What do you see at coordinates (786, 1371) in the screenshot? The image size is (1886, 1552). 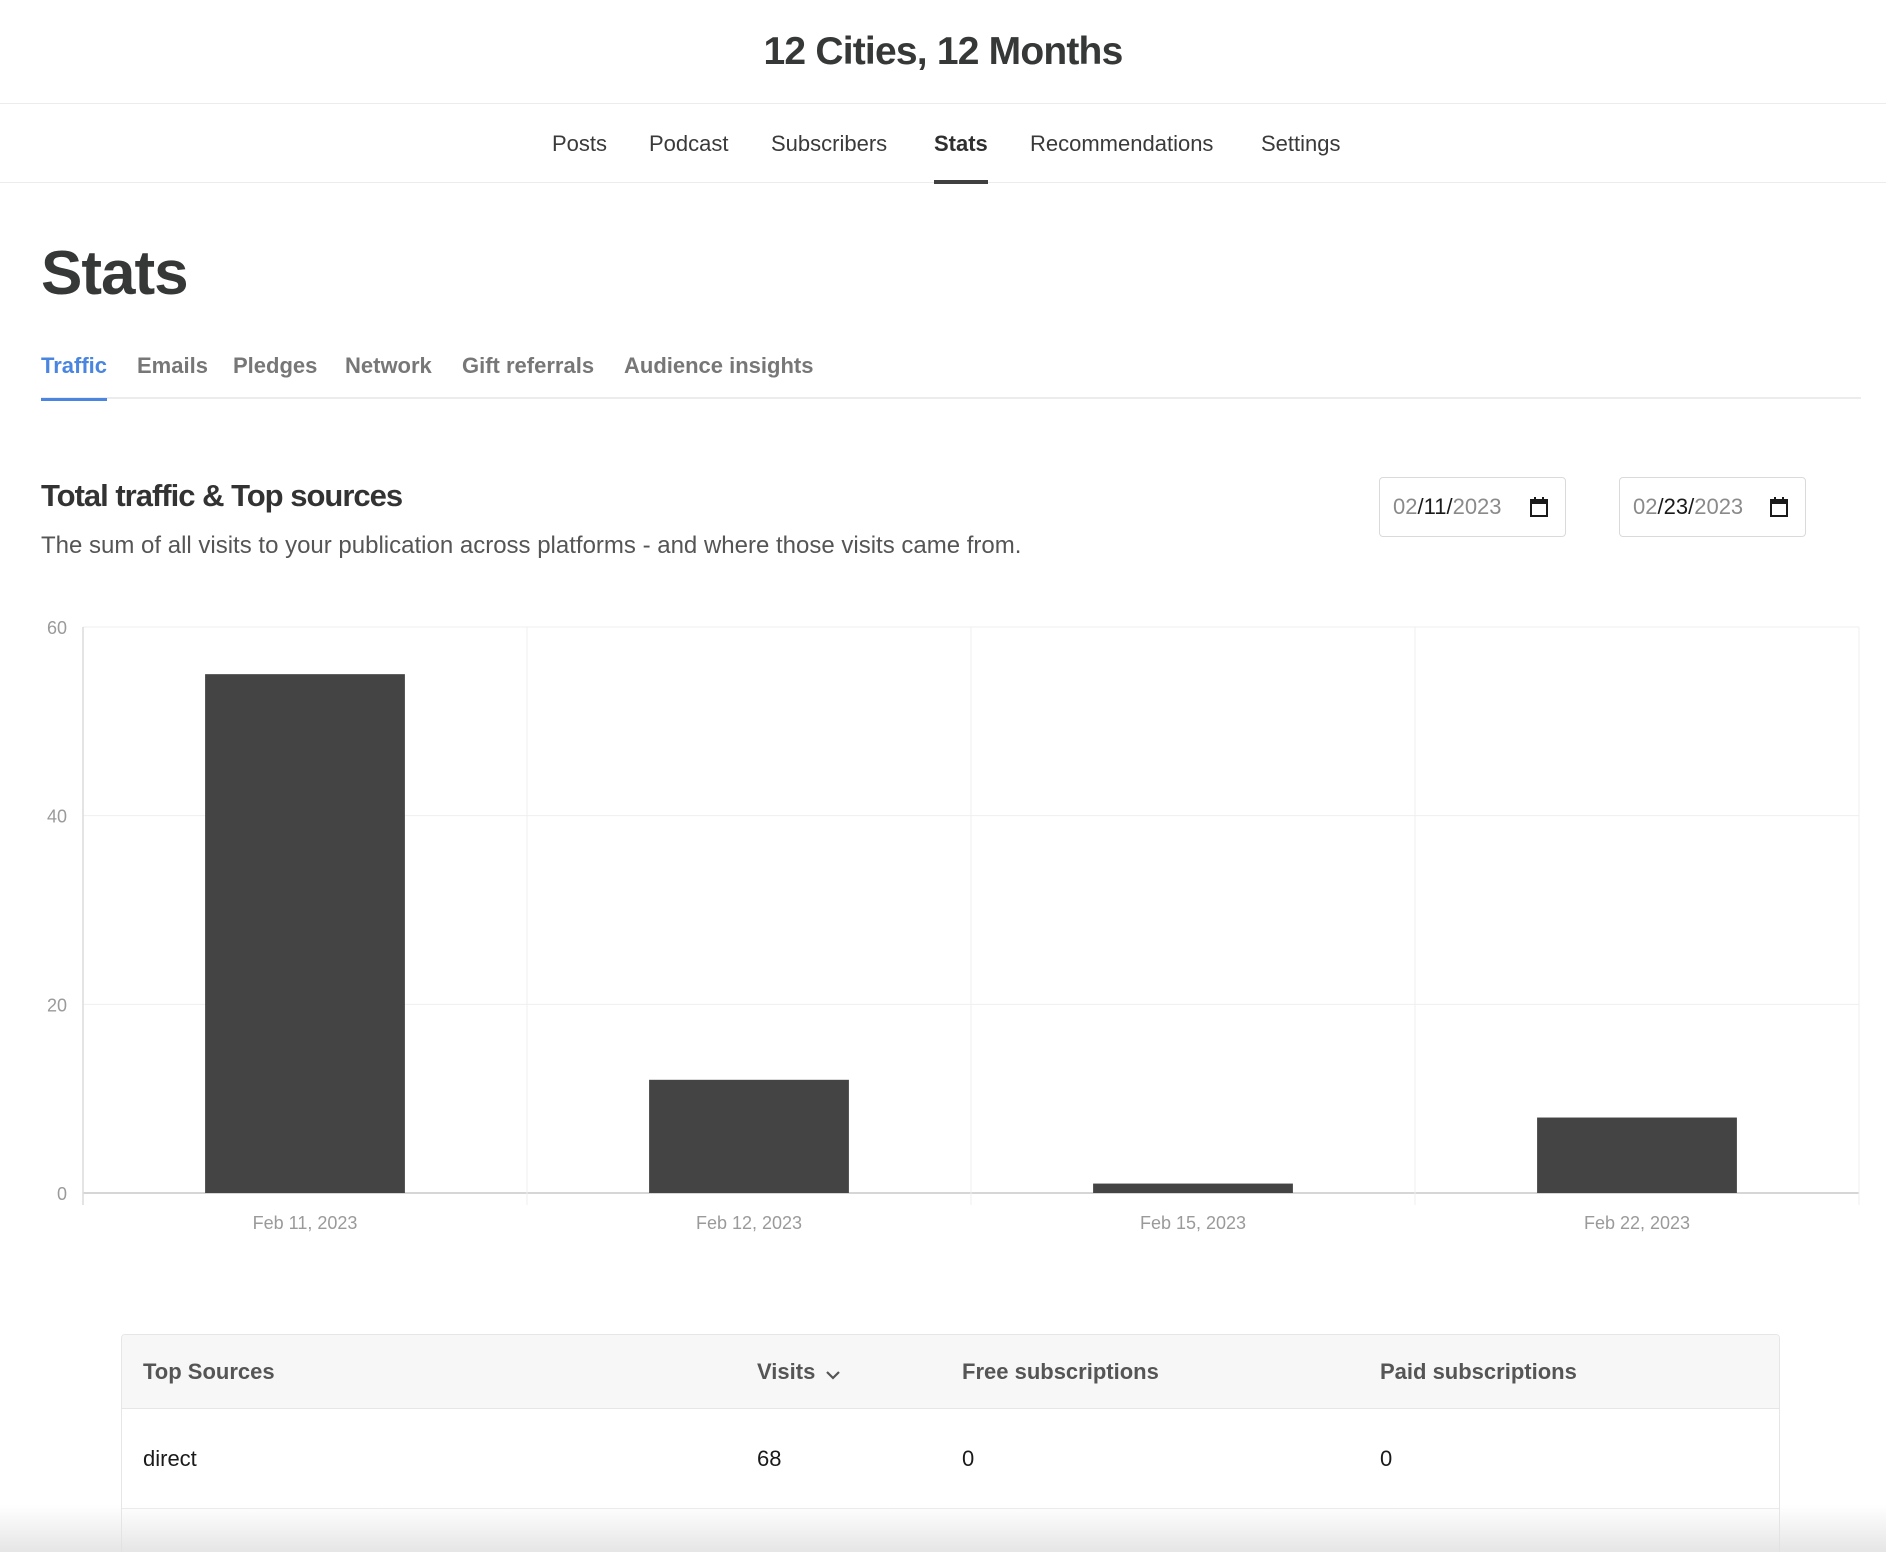 I see `visits-header-label: Visits` at bounding box center [786, 1371].